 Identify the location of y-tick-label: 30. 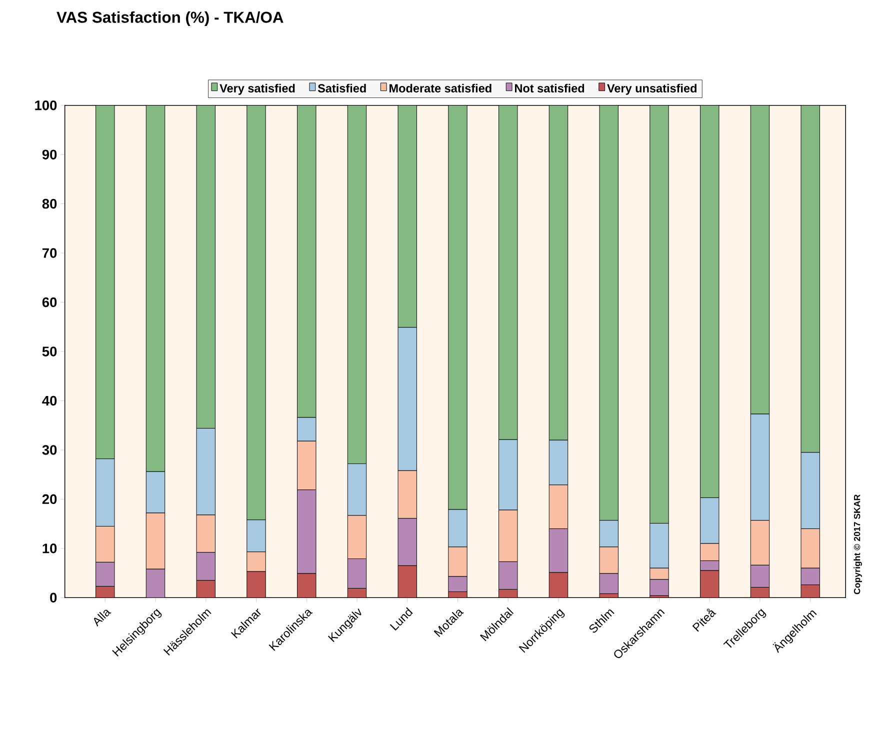
(49, 450).